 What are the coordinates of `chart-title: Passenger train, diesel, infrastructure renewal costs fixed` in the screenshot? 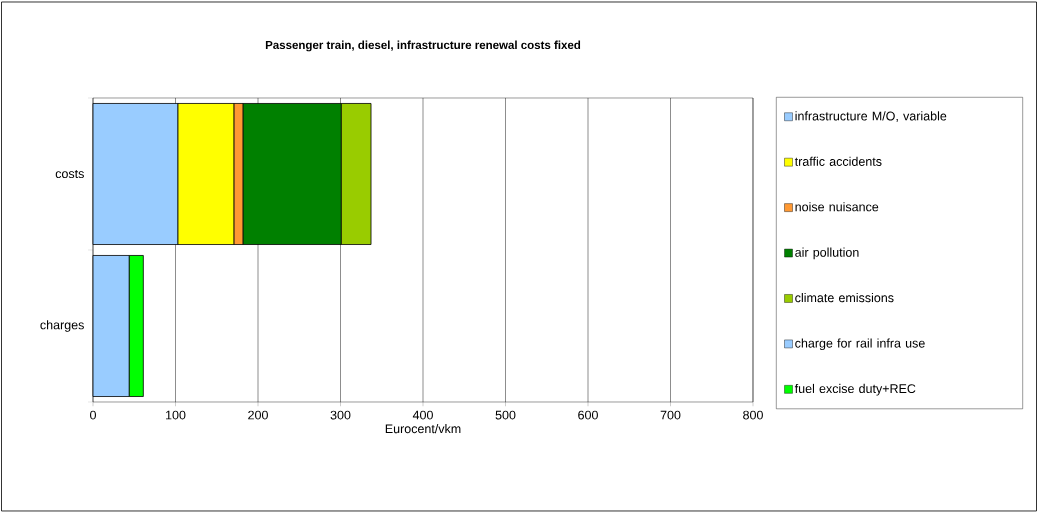 It's located at (423, 46).